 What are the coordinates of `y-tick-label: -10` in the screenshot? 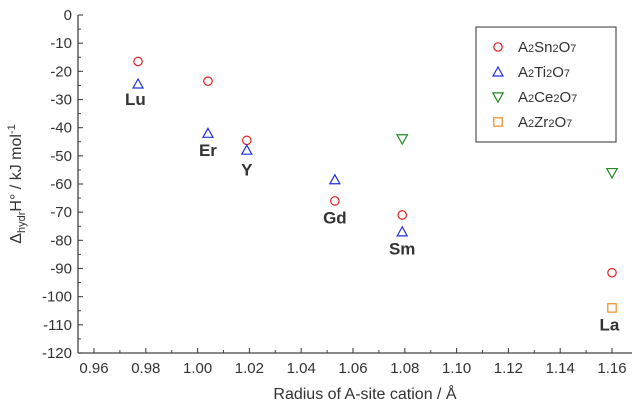 It's located at (61, 43).